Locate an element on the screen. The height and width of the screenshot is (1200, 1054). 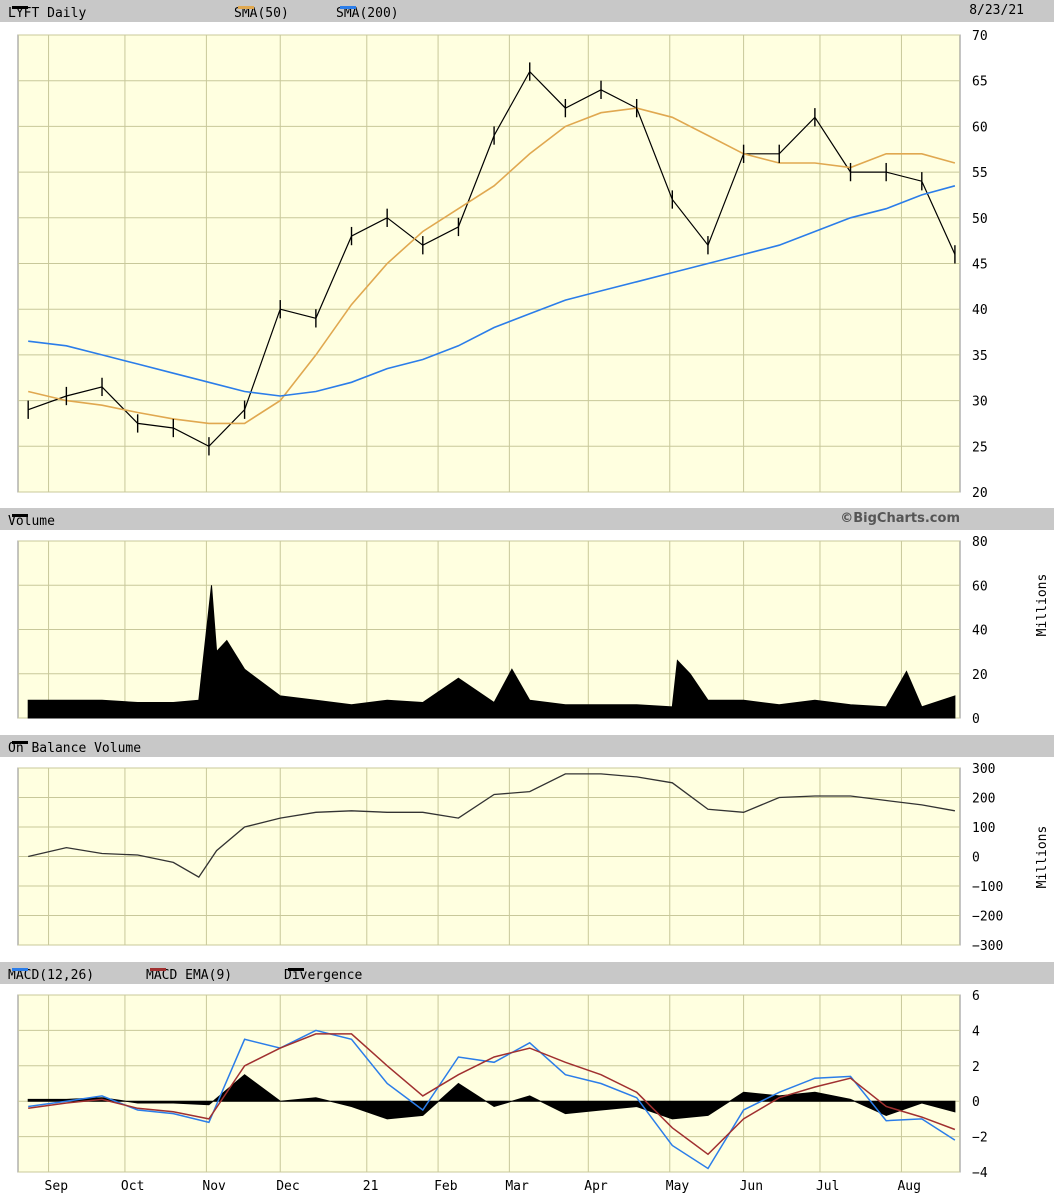
obv-unit-label: Millions is located at coordinates (1042, 857).